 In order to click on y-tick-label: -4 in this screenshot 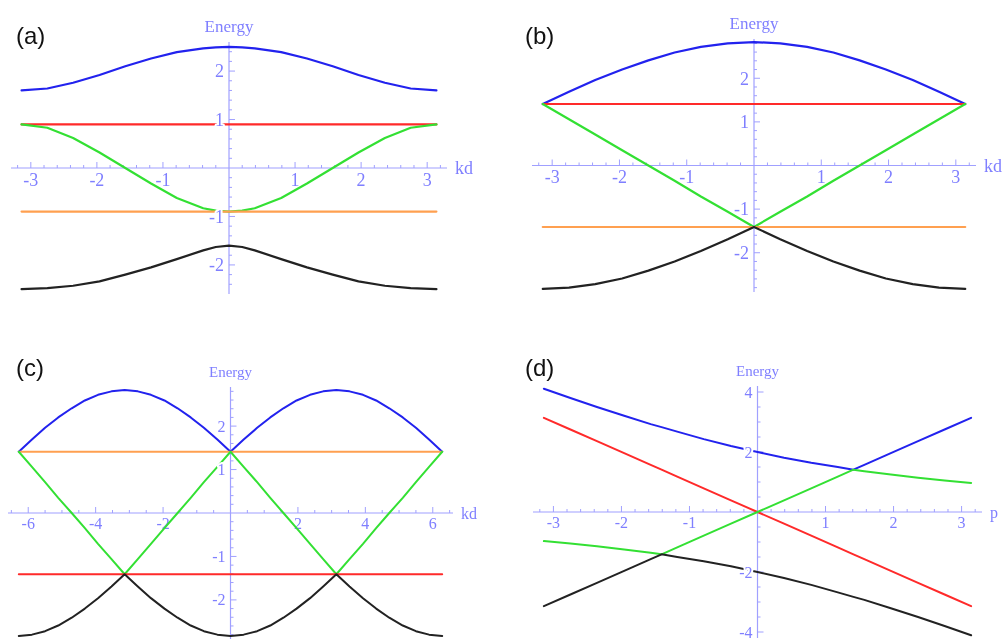, I will do `click(746, 632)`.